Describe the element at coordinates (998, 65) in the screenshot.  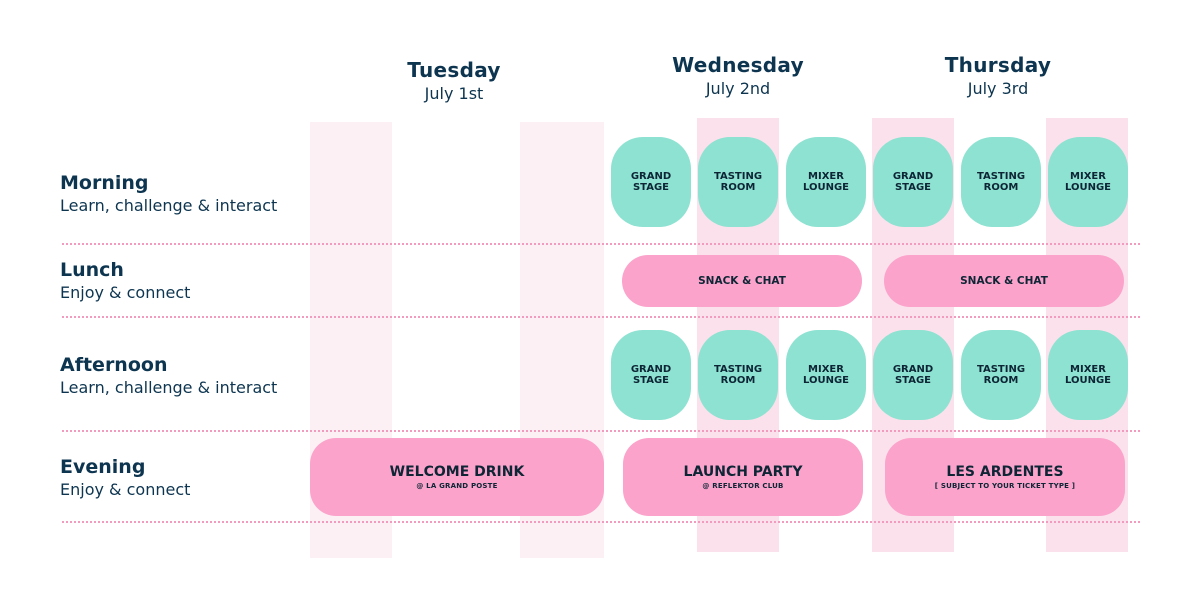
I see `day-name: Thursday` at that location.